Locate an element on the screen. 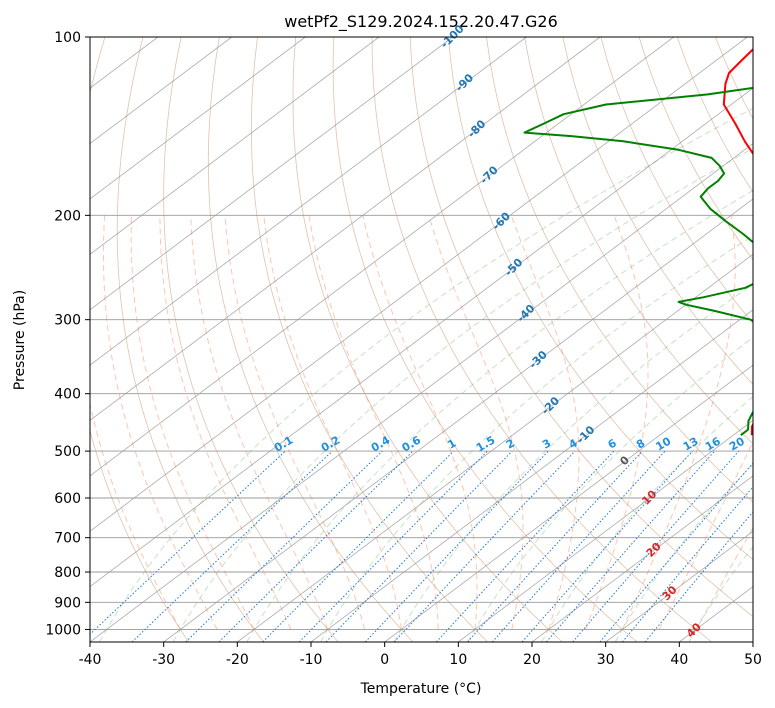  x-tick-label: -40 is located at coordinates (90, 660).